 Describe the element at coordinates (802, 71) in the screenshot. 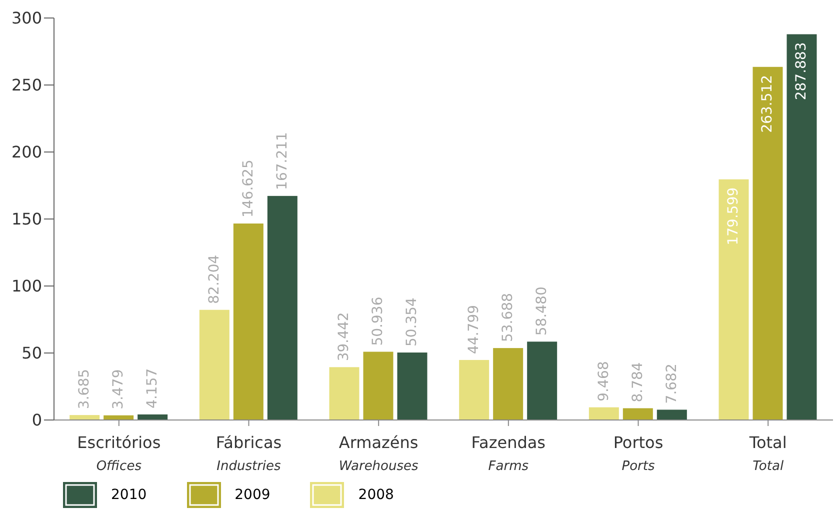

I see `data-label: 287.883` at that location.